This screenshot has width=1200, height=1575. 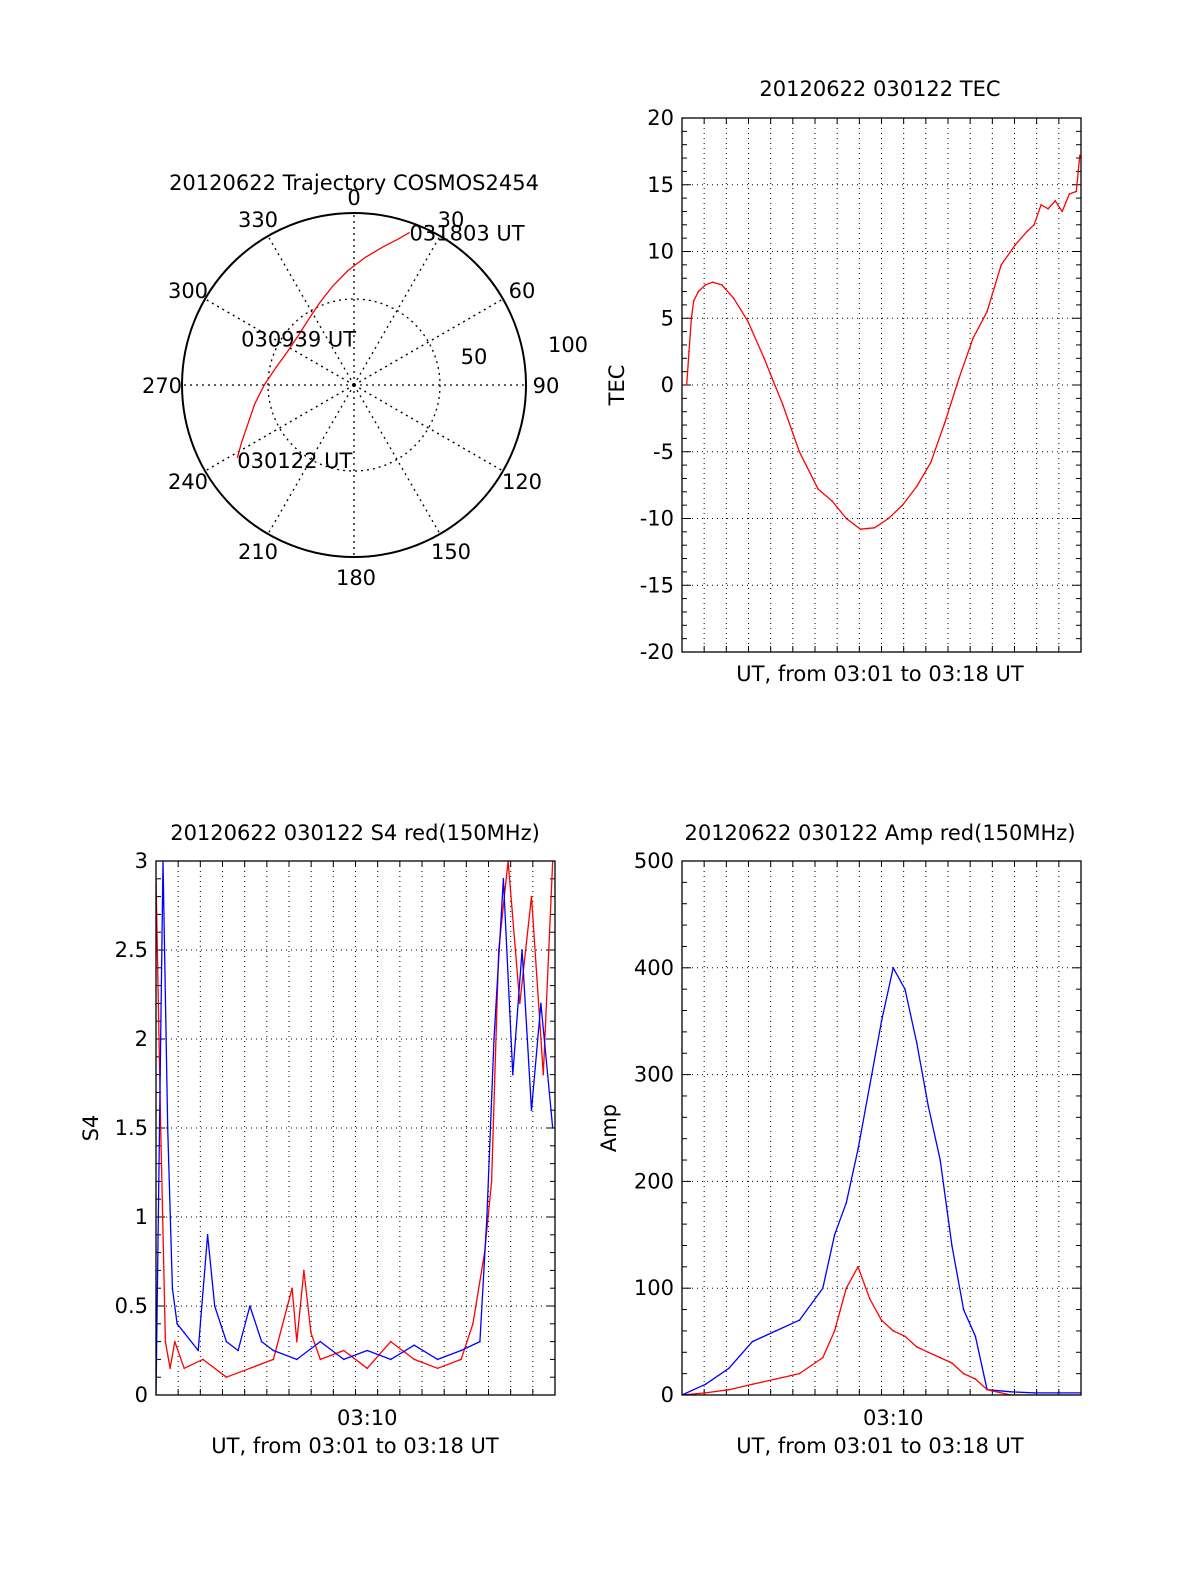 I want to click on plot-series-group, so click(x=355, y=1128).